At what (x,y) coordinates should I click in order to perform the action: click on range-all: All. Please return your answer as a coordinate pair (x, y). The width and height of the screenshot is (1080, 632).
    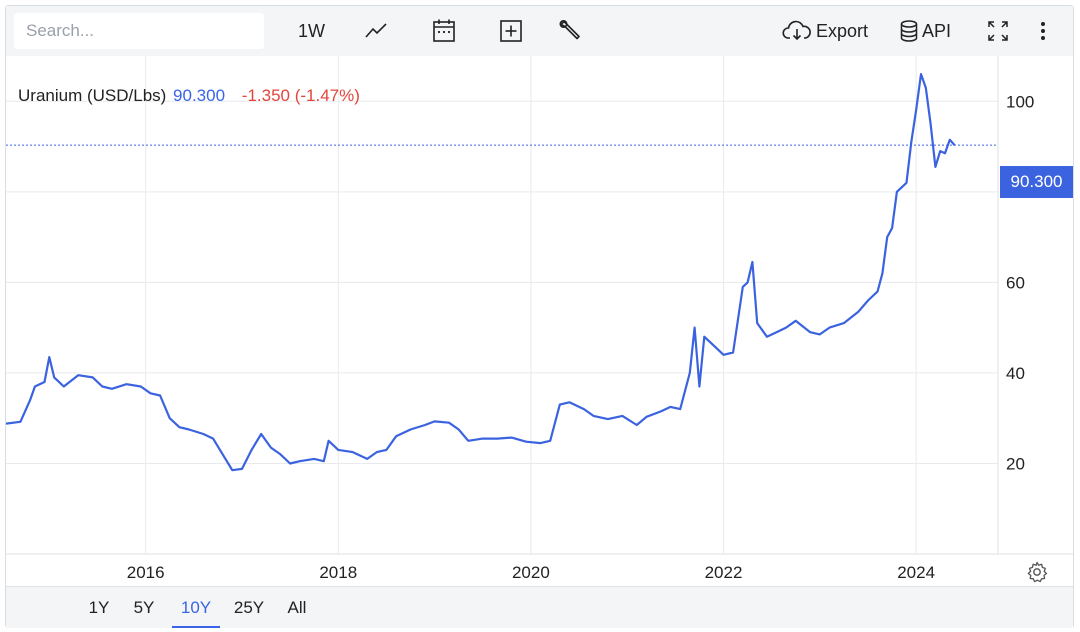
    Looking at the image, I should click on (297, 607).